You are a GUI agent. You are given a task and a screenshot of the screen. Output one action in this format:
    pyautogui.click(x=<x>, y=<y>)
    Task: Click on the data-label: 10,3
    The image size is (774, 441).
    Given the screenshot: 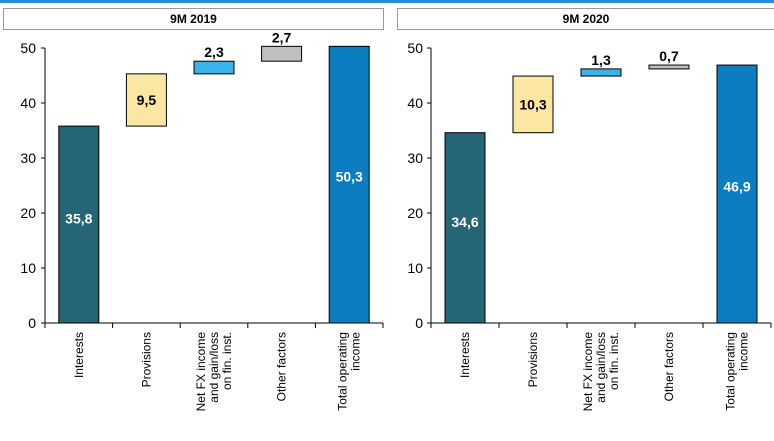 What is the action you would take?
    pyautogui.click(x=532, y=104)
    